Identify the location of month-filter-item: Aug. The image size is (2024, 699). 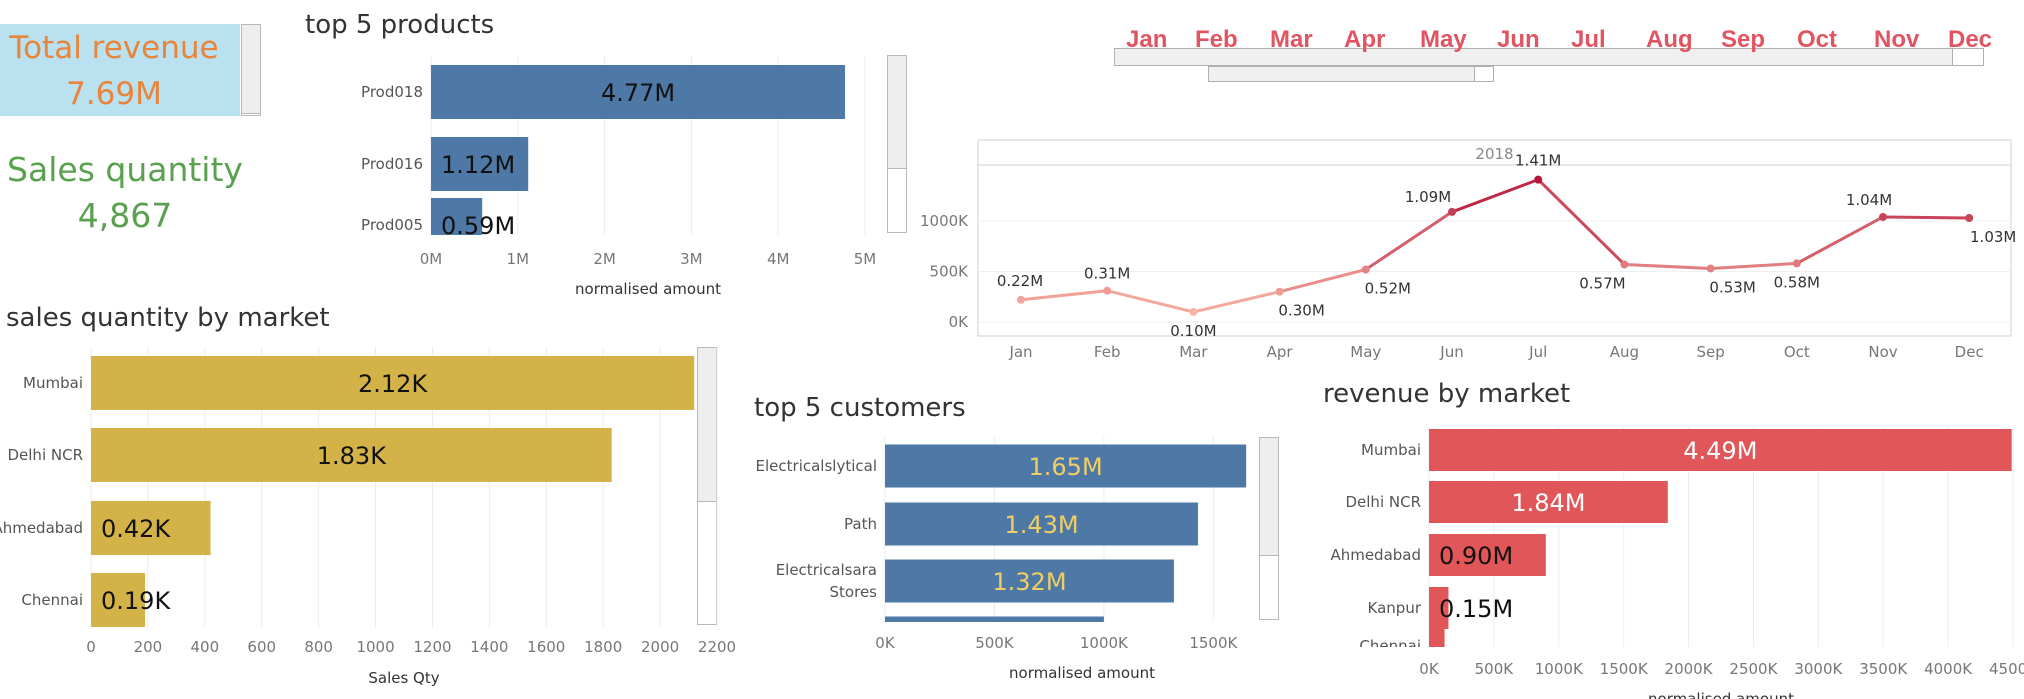
(1669, 39).